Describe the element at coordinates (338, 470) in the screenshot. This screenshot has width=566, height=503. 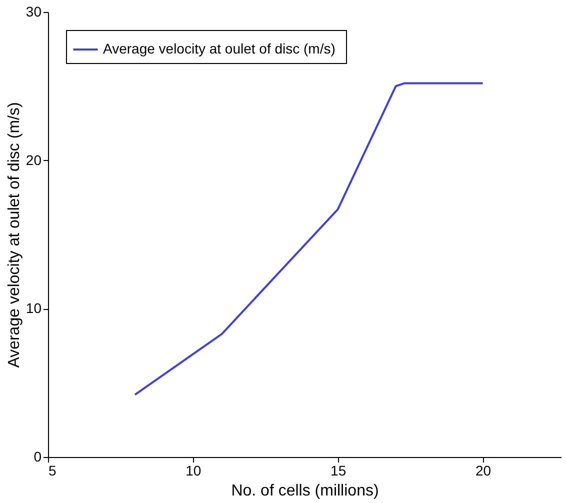
I see `x-tick-label: 15` at that location.